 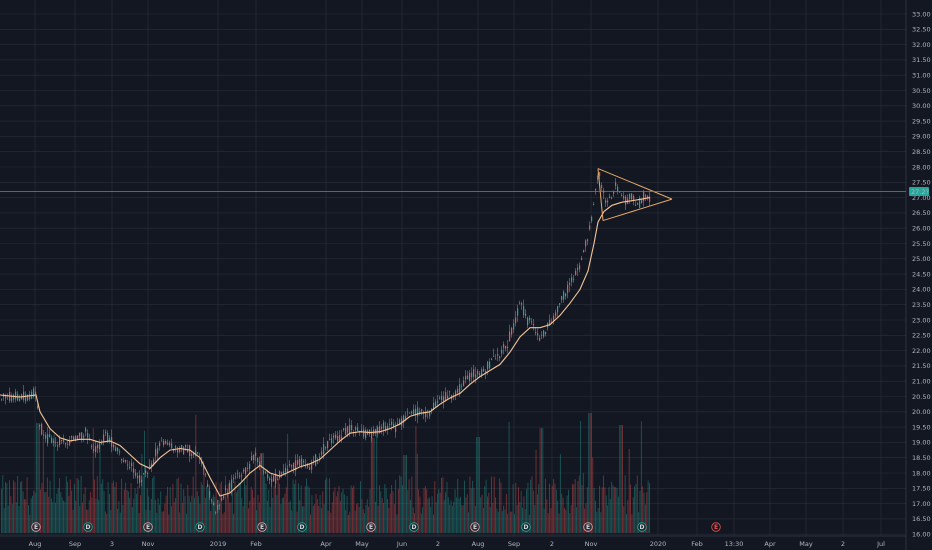 I want to click on triangle-upper-line, so click(x=635, y=184).